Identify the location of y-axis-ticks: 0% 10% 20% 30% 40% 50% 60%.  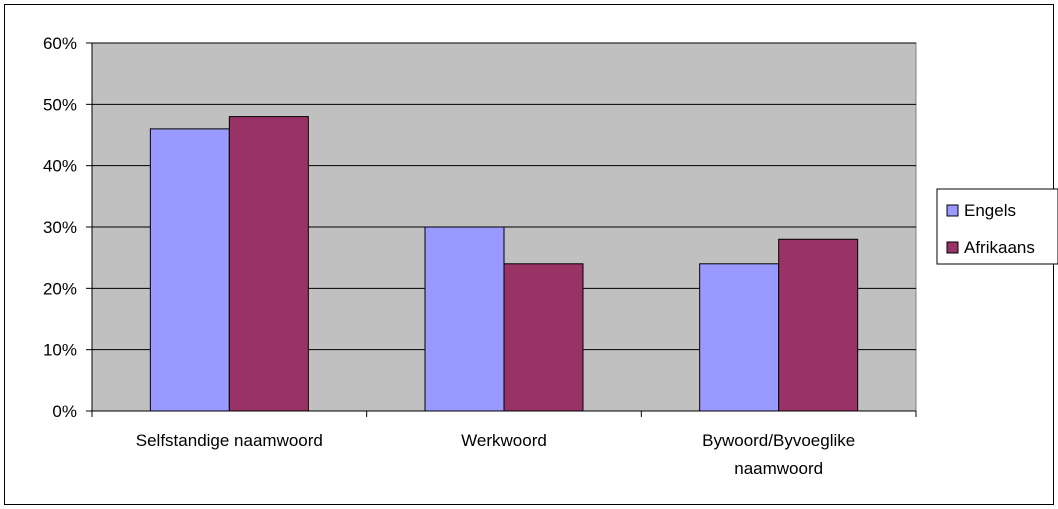
(67, 227).